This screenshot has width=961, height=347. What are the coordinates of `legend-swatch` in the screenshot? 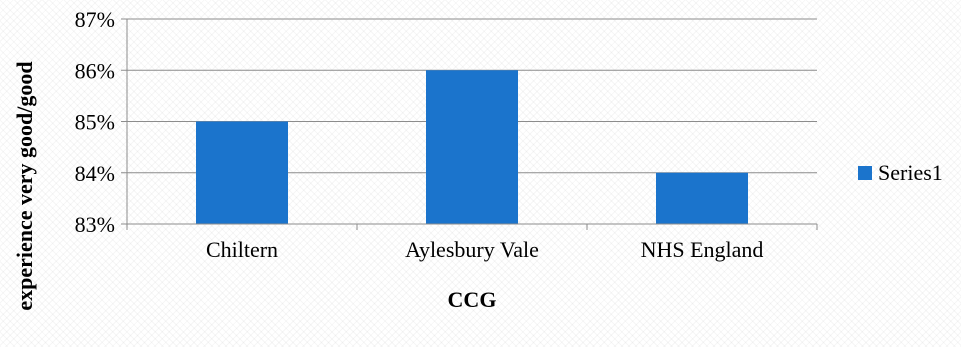 It's located at (865, 173).